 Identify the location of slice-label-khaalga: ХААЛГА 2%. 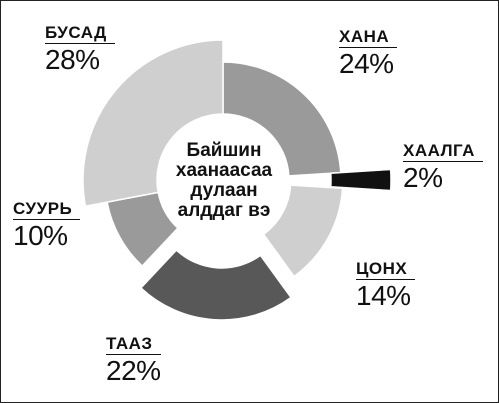
(443, 167).